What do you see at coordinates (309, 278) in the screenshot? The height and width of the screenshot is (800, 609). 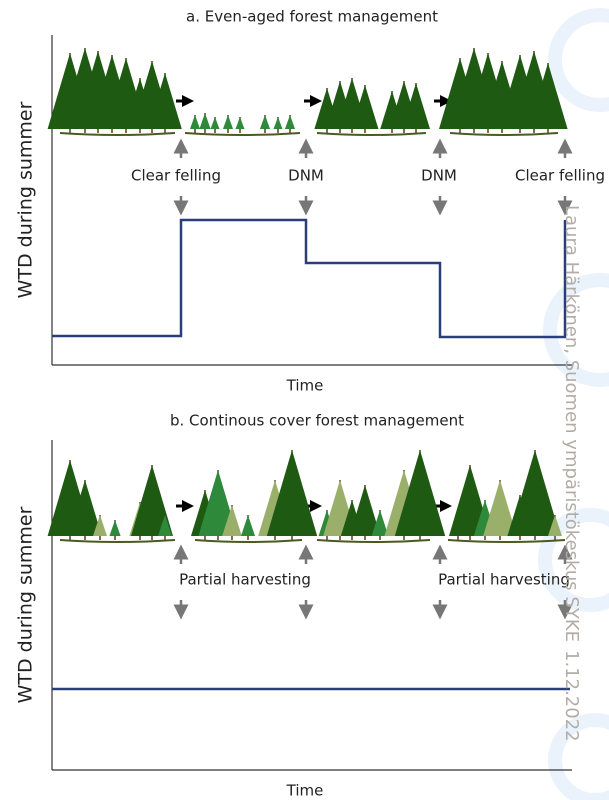 I see `wtd-line` at bounding box center [309, 278].